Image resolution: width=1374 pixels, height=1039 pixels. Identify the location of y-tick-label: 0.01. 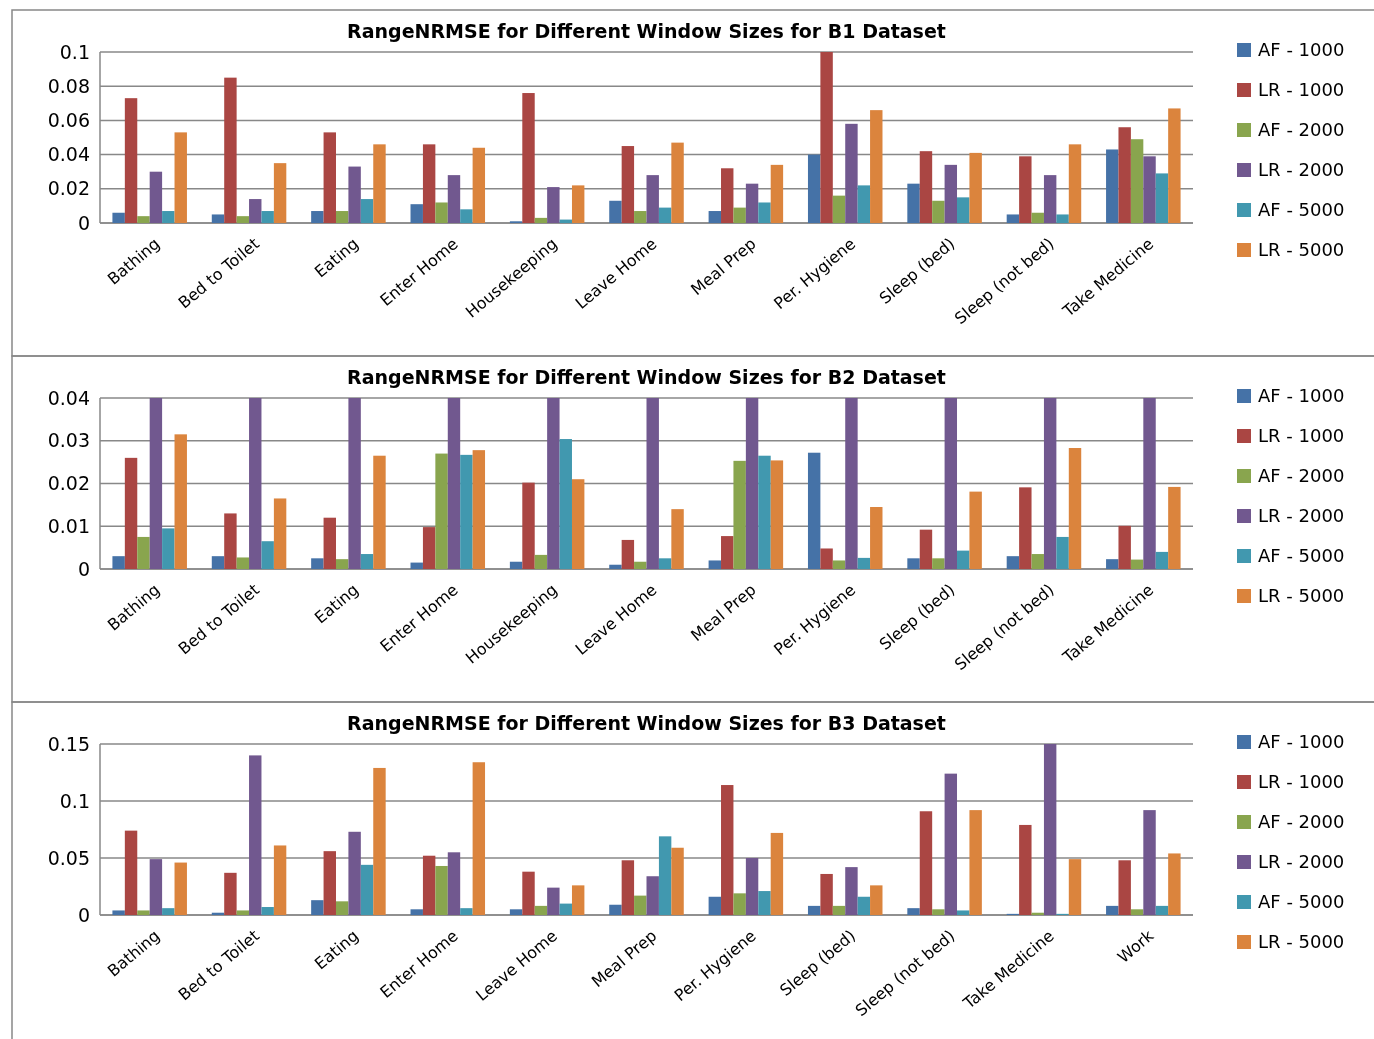
(68, 525).